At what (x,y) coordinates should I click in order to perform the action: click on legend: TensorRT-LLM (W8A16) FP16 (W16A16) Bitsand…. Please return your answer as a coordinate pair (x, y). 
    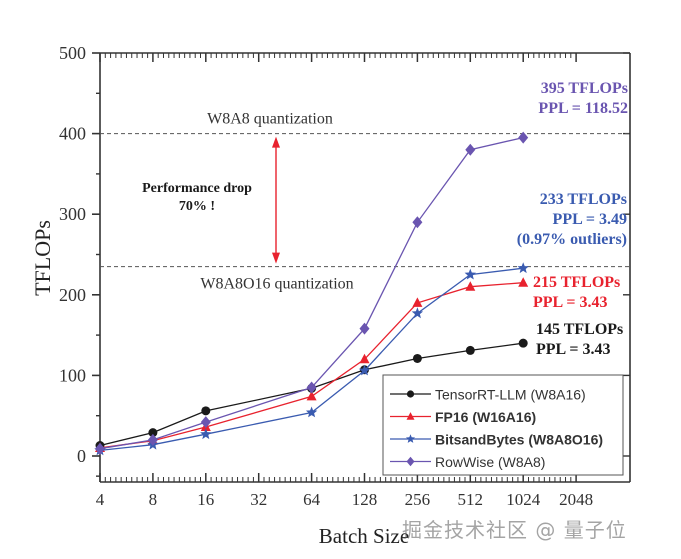
    Looking at the image, I should click on (503, 425).